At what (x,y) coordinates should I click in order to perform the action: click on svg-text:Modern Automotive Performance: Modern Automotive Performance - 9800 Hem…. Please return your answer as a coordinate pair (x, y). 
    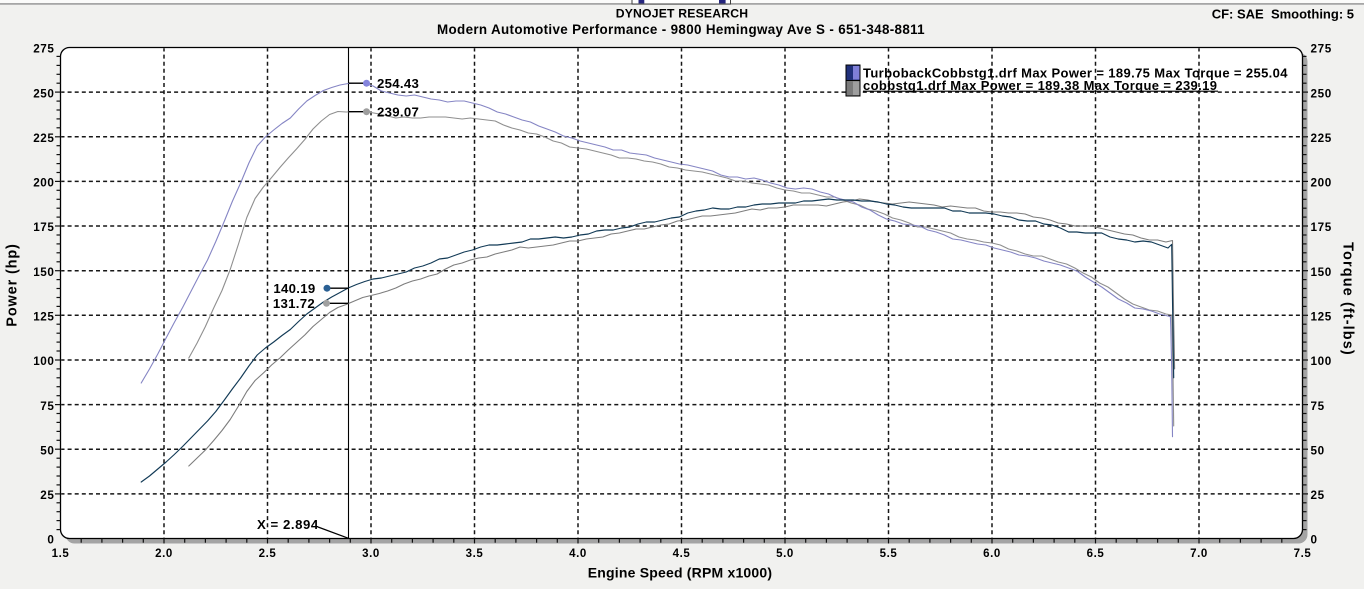
    Looking at the image, I should click on (681, 29).